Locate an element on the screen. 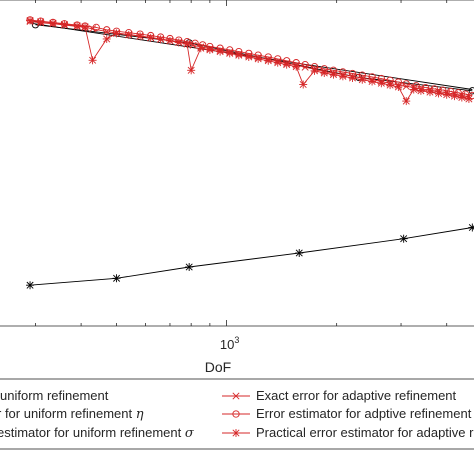 The height and width of the screenshot is (474, 474). legend-sample-marker-0-b is located at coordinates (236, 396).